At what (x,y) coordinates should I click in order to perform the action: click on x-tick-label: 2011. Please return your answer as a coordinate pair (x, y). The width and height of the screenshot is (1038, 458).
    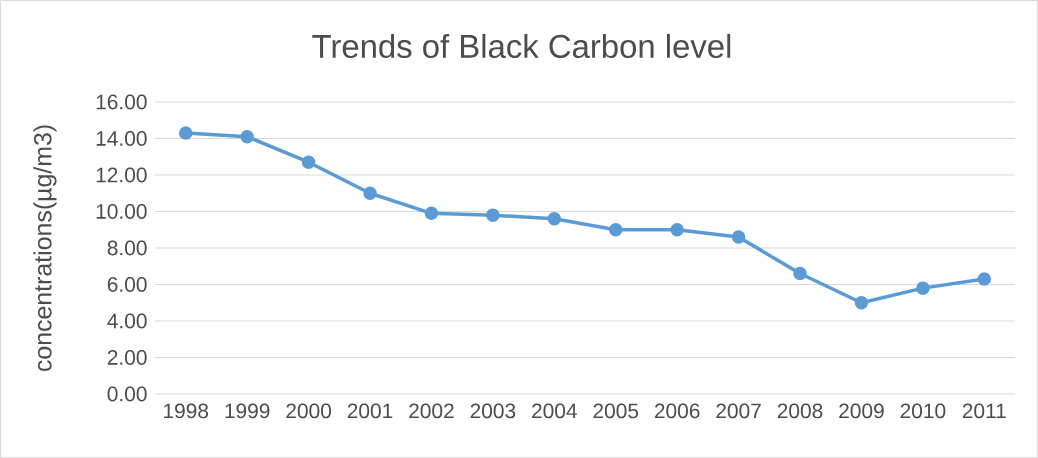
    Looking at the image, I should click on (984, 411).